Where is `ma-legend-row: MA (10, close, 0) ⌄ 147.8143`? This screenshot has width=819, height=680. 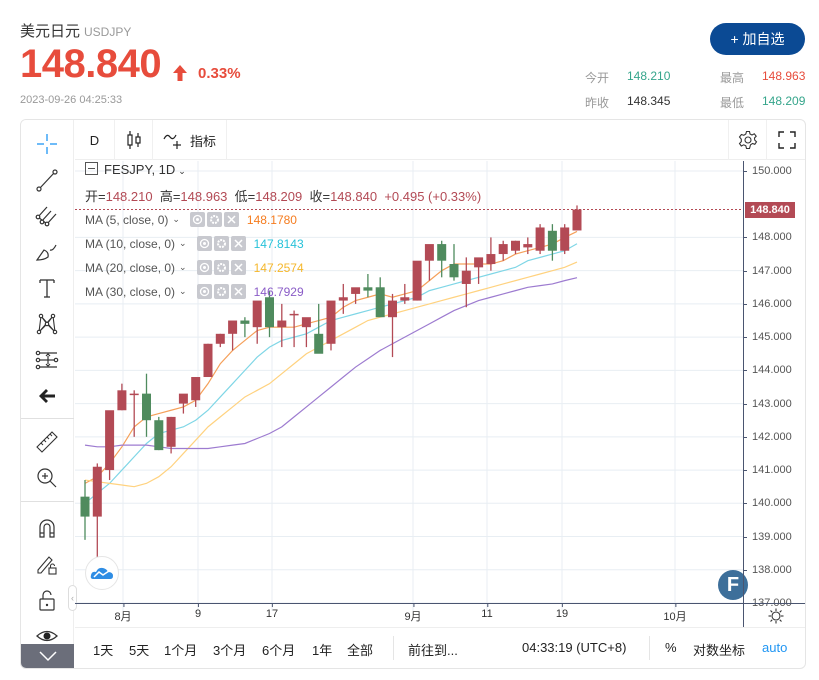
ma-legend-row: MA (10, close, 0) ⌄ 147.8143 is located at coordinates (194, 243).